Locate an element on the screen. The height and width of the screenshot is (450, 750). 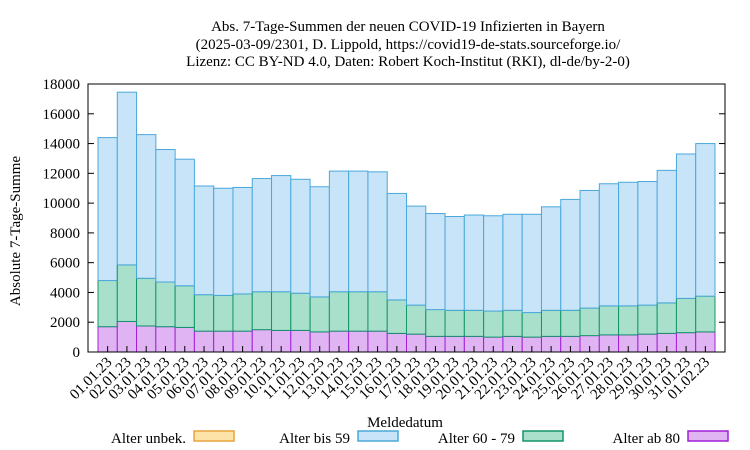
legend-label-age-to-59: Alter bis 59 is located at coordinates (314, 439).